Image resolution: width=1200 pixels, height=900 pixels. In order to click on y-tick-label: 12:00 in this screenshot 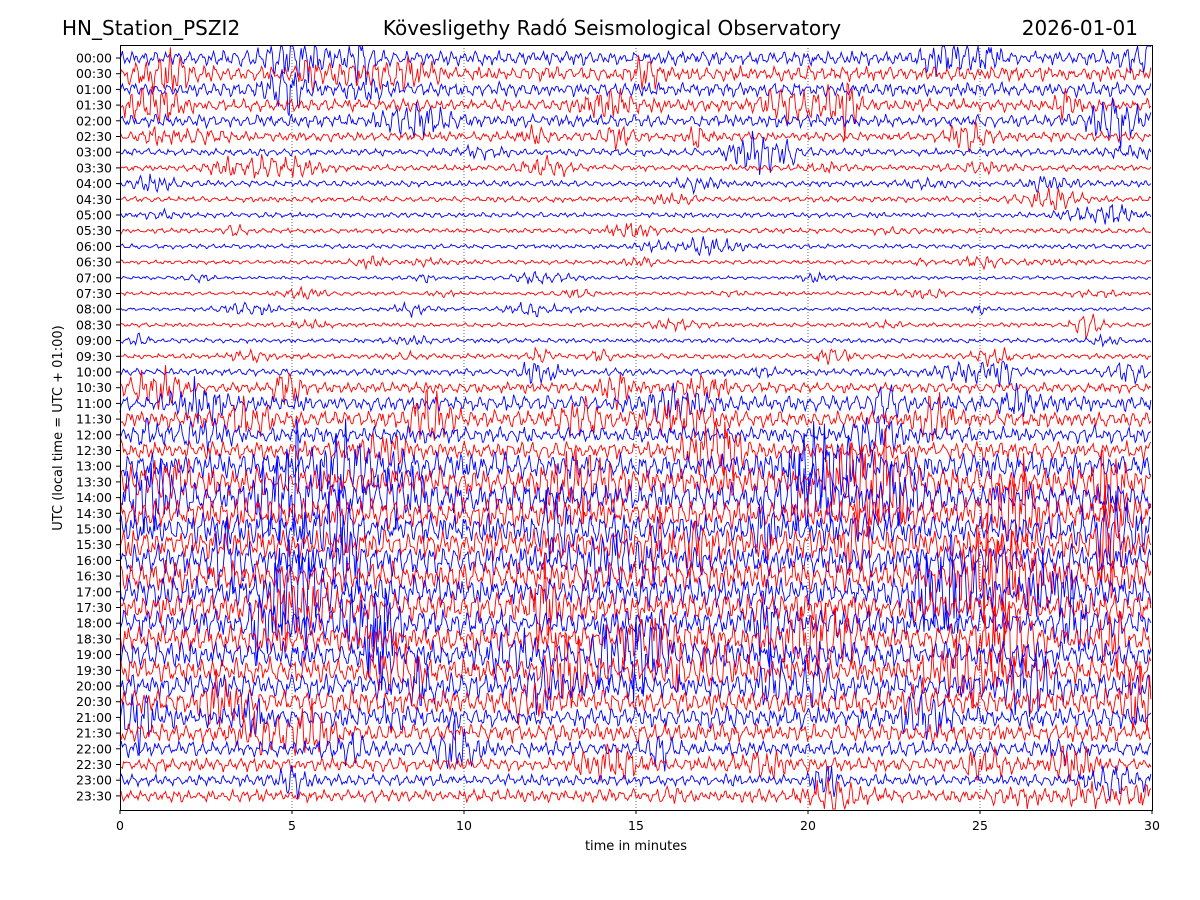, I will do `click(94, 434)`.